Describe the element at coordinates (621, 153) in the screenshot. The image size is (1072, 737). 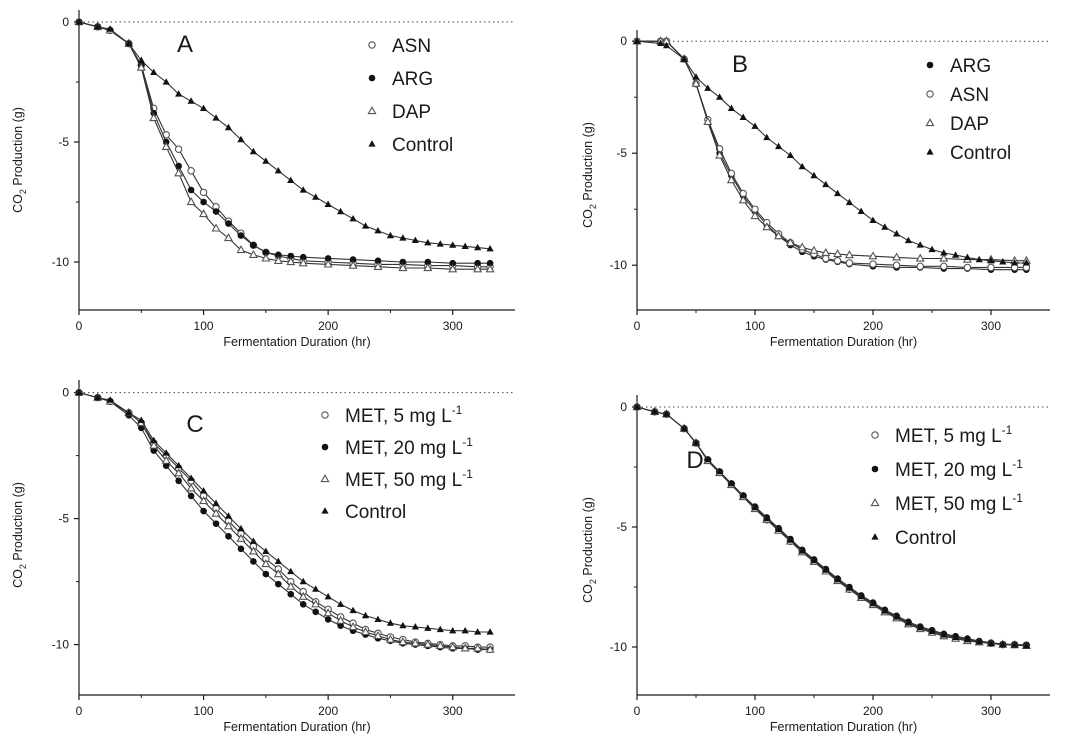
I see `y-tick-label: -5` at that location.